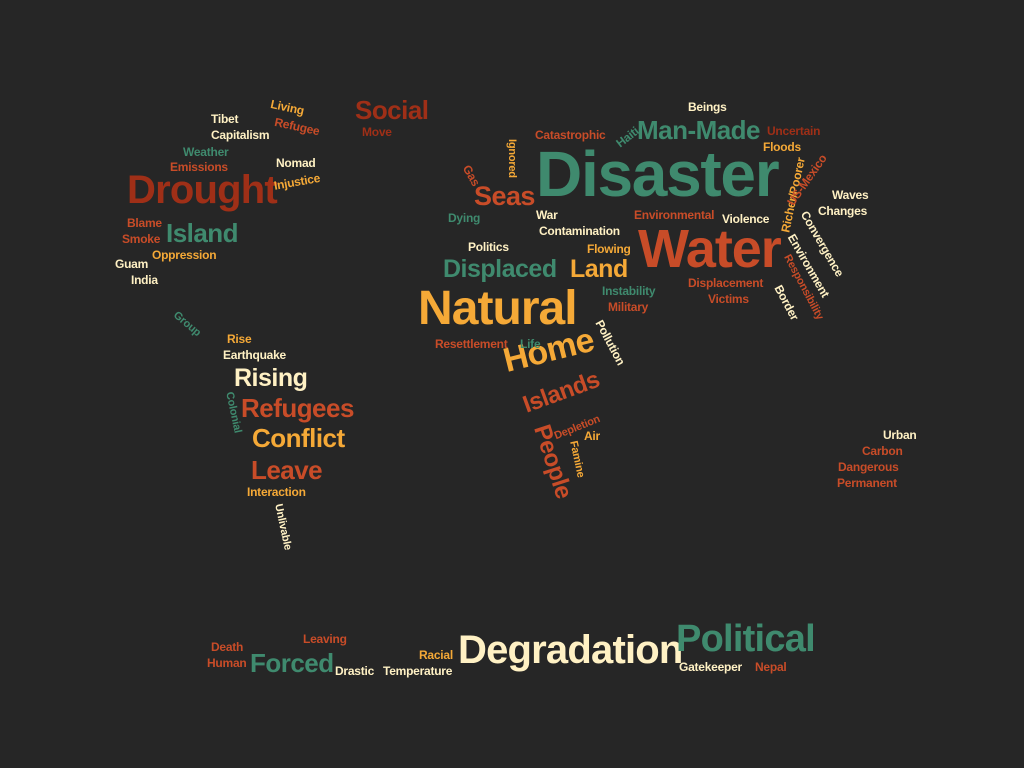 This screenshot has height=768, width=1024. I want to click on word-permanent: Permanent, so click(867, 483).